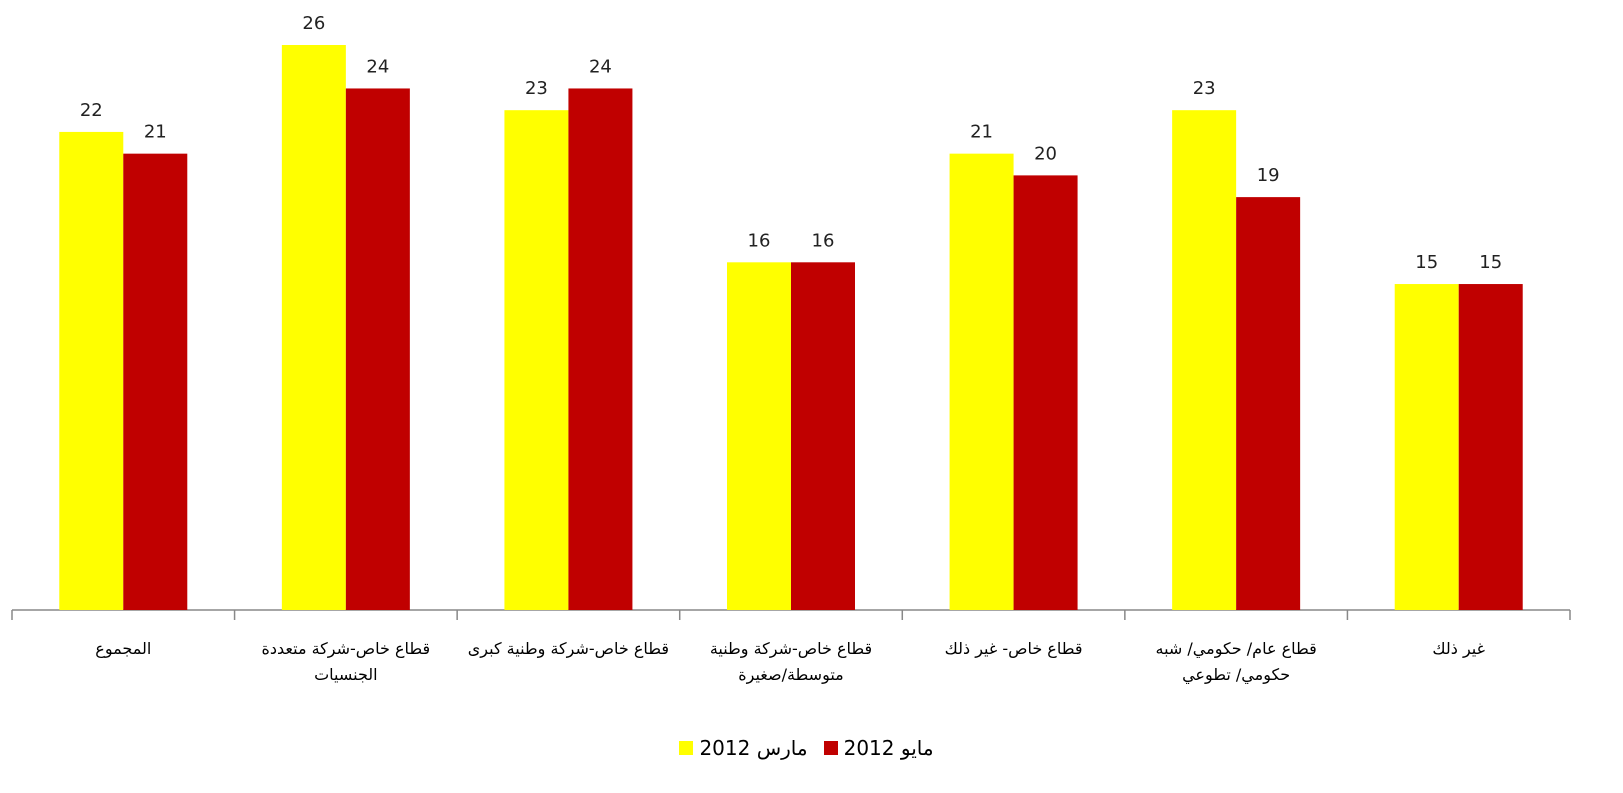 This screenshot has height=793, width=1623. Describe the element at coordinates (568, 648) in the screenshot. I see `x-tick-label: قطاع خاص-شركة وطنية كبرى` at that location.